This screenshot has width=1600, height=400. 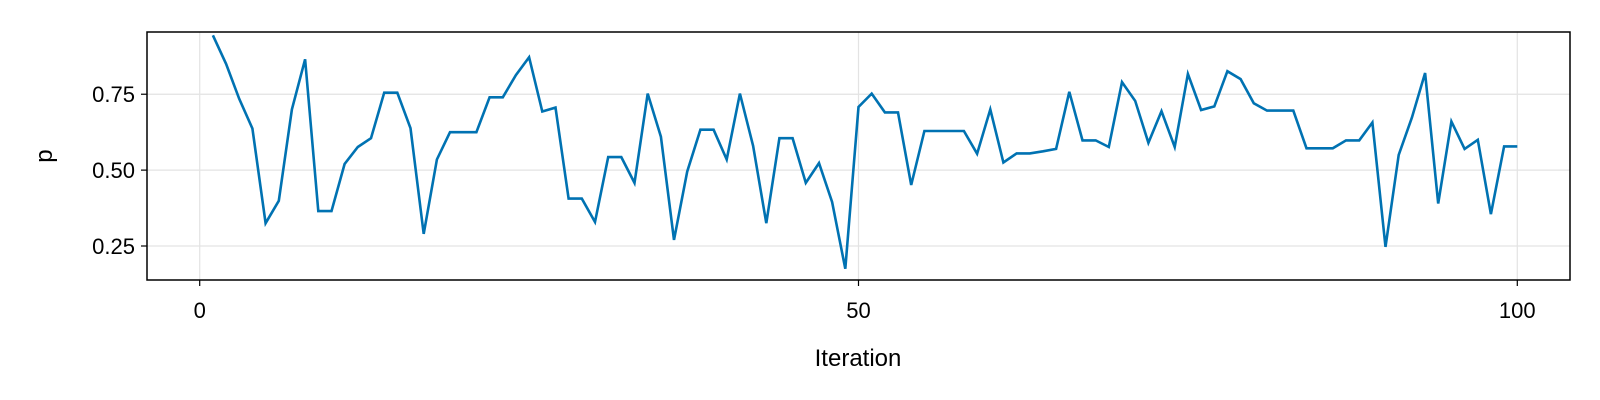 I want to click on y-axis-ticks: 0.25 0.50 0.75, so click(x=119, y=170).